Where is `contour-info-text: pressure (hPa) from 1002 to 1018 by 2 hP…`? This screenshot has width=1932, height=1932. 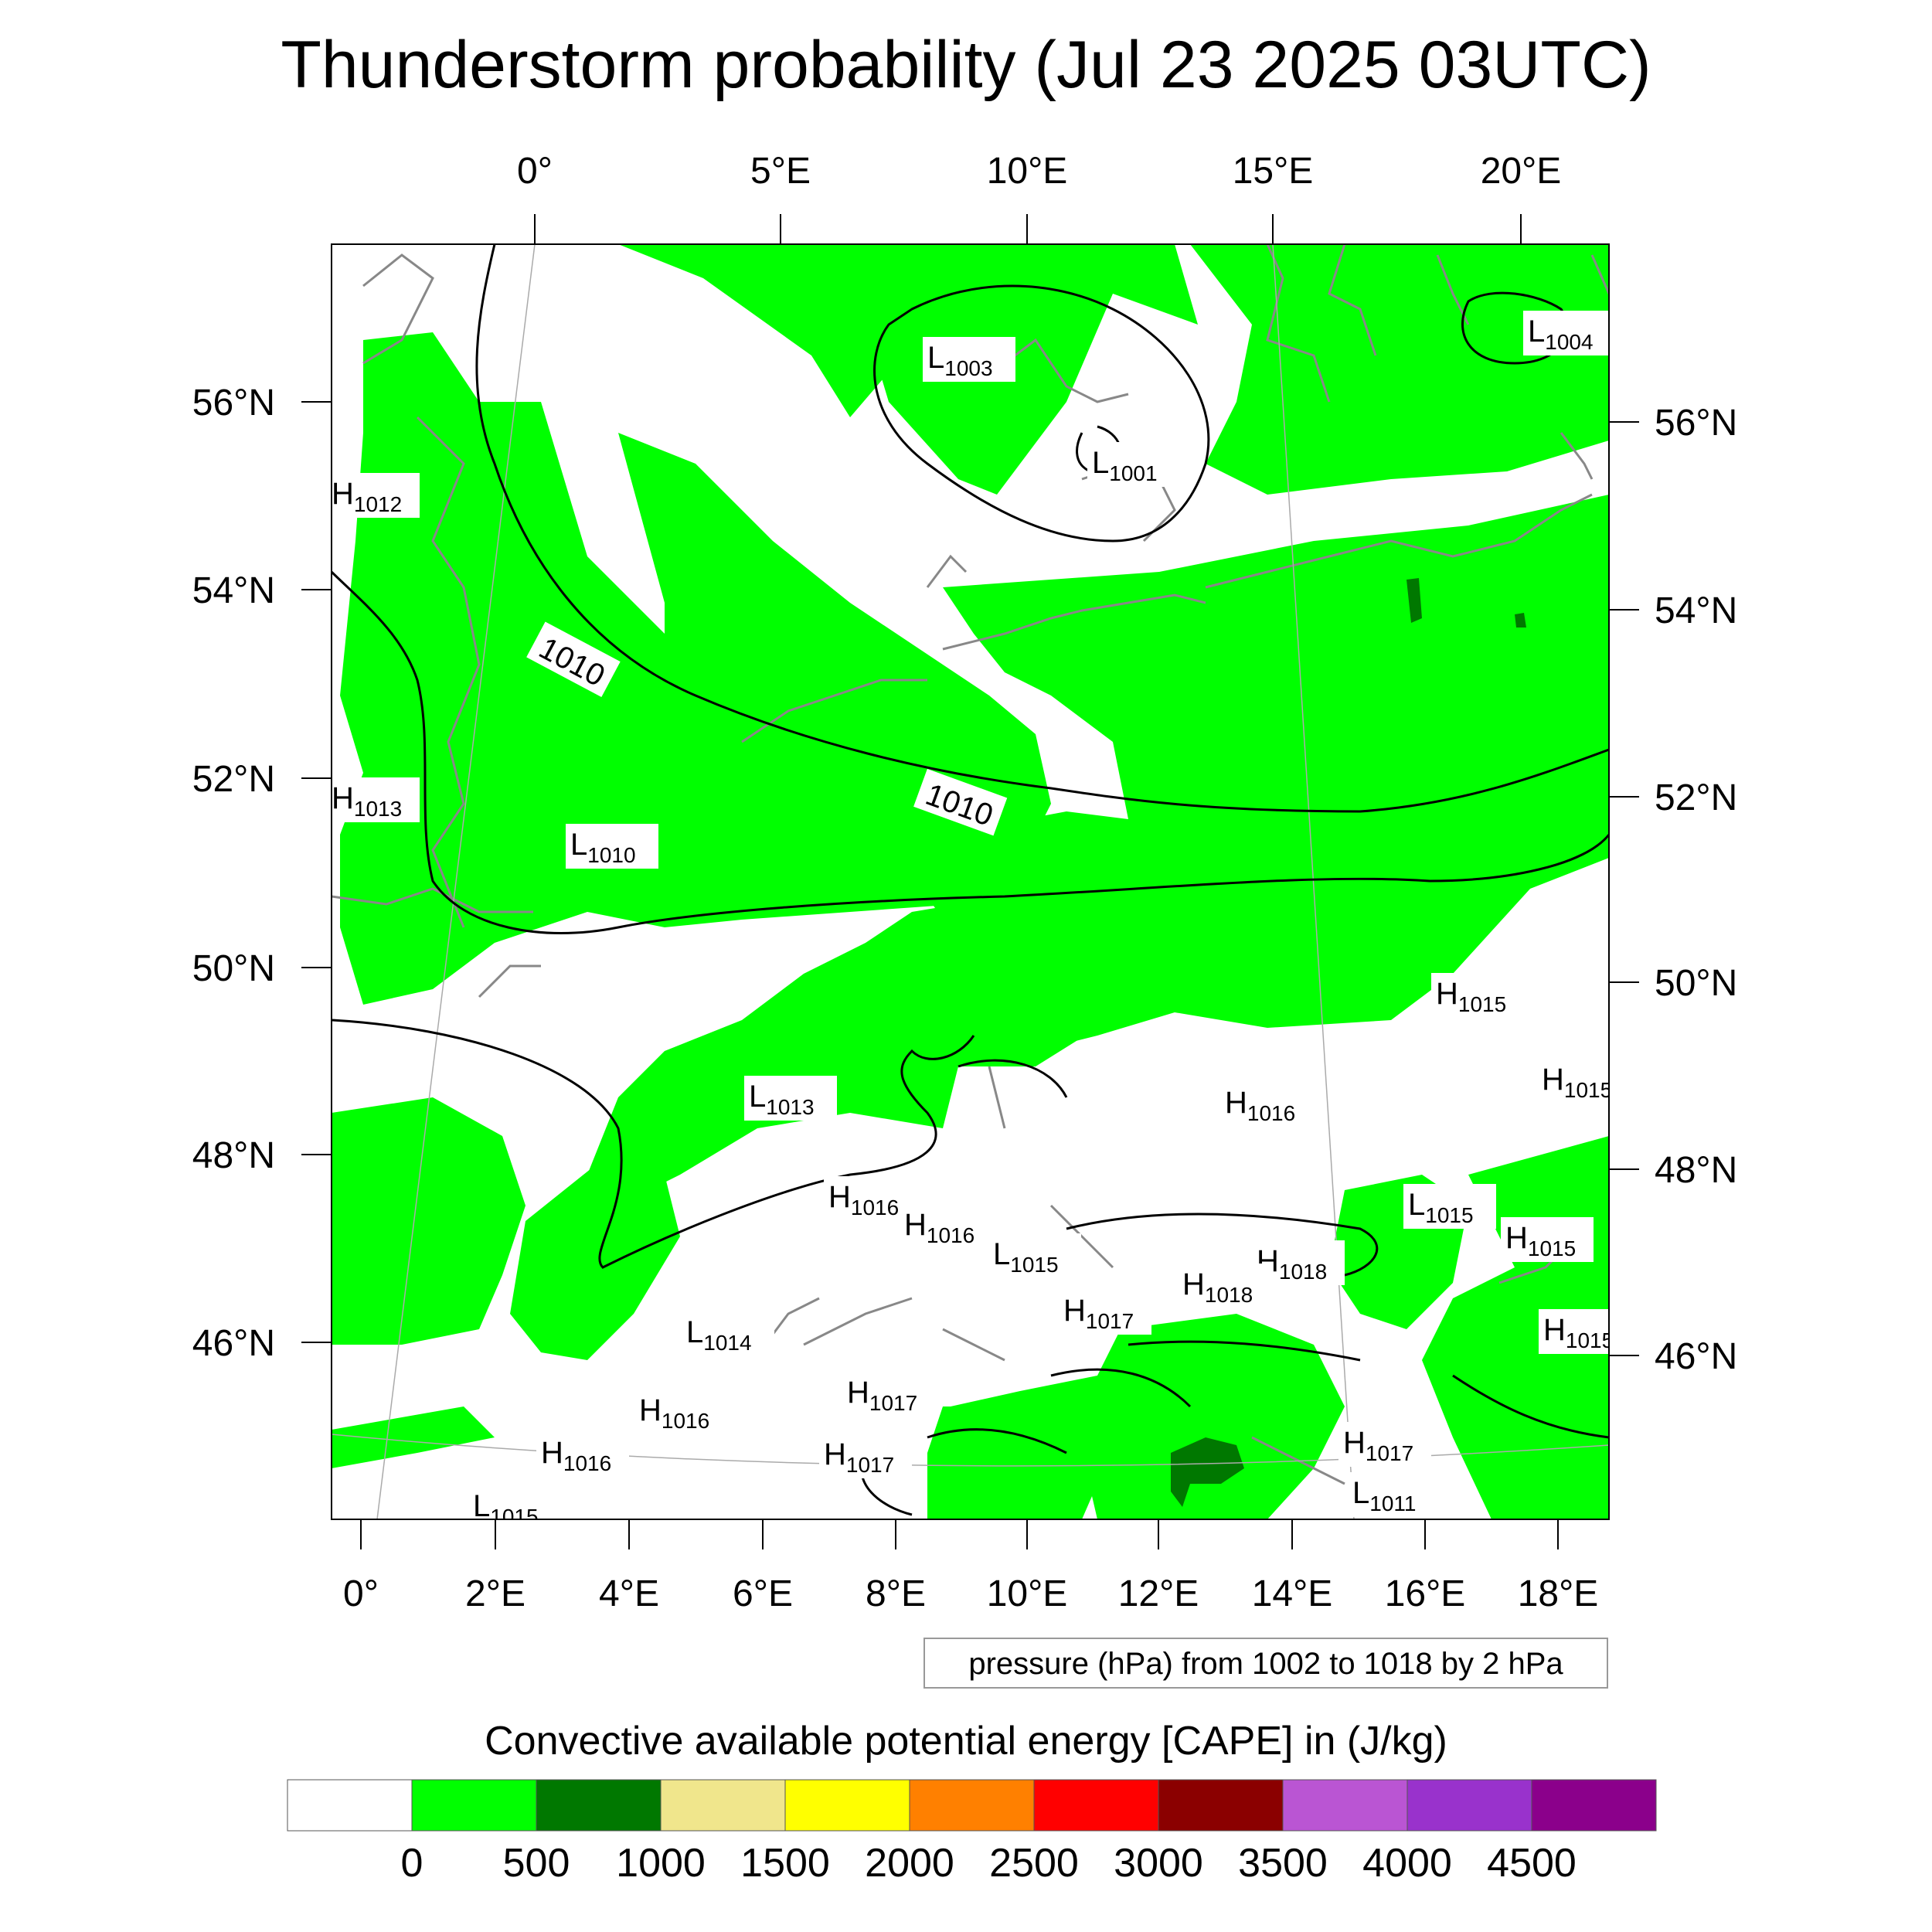
contour-info-text: pressure (hPa) from 1002 to 1018 by 2 hP… is located at coordinates (1265, 1664).